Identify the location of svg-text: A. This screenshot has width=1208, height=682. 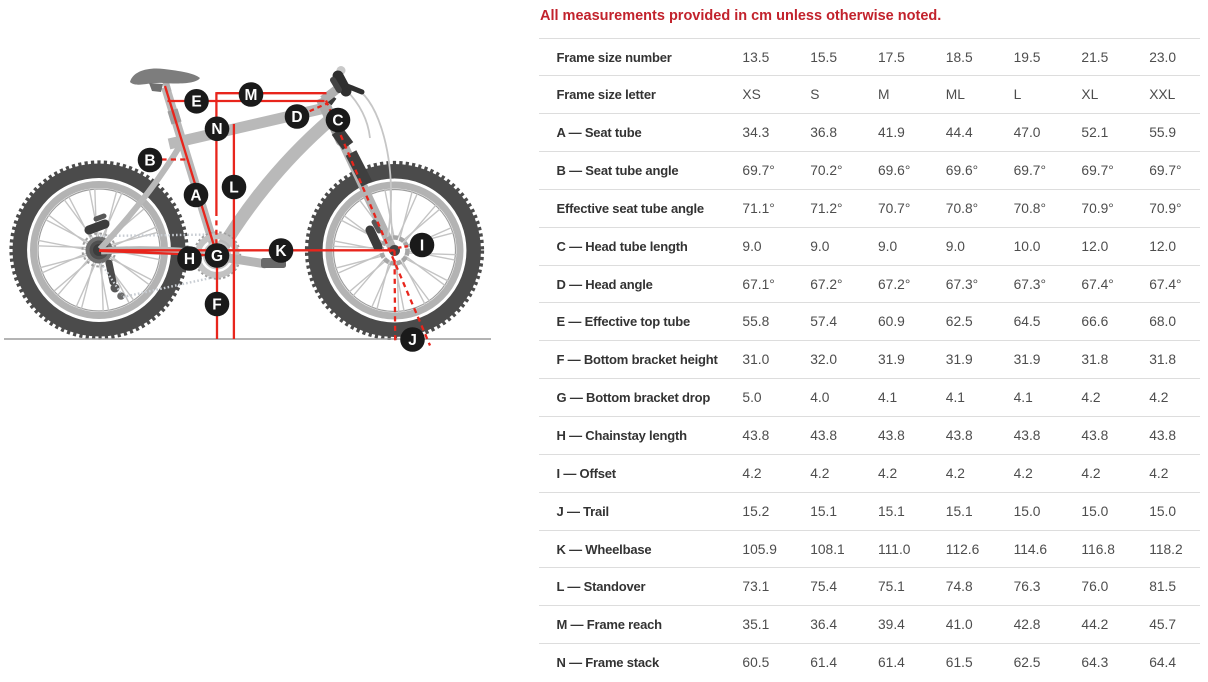
(195, 195).